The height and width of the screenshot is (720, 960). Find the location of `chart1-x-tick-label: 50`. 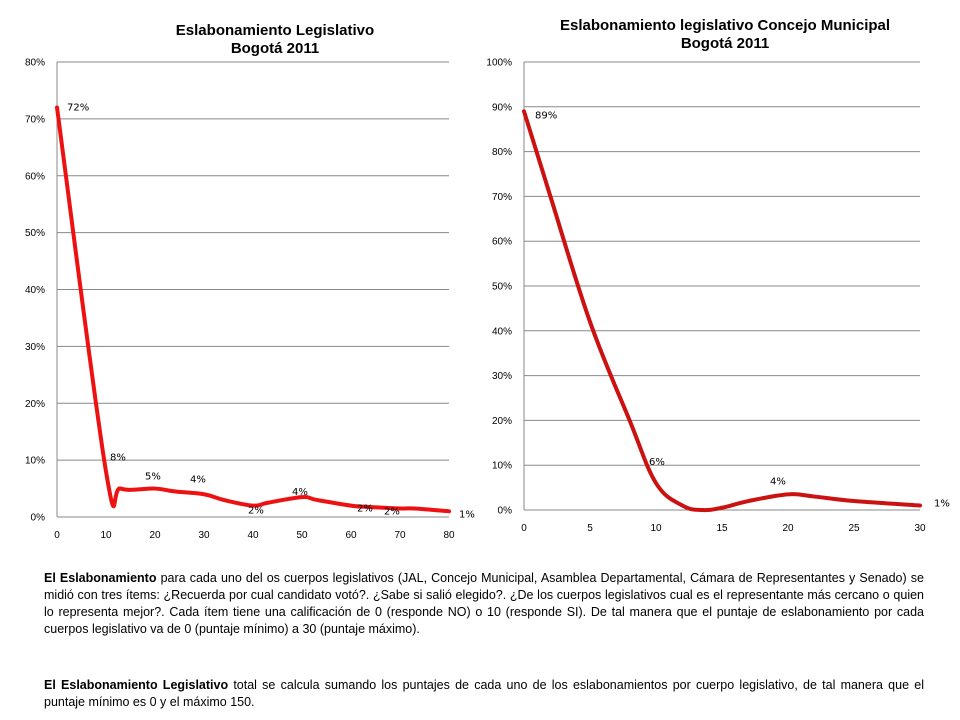

chart1-x-tick-label: 50 is located at coordinates (302, 535).